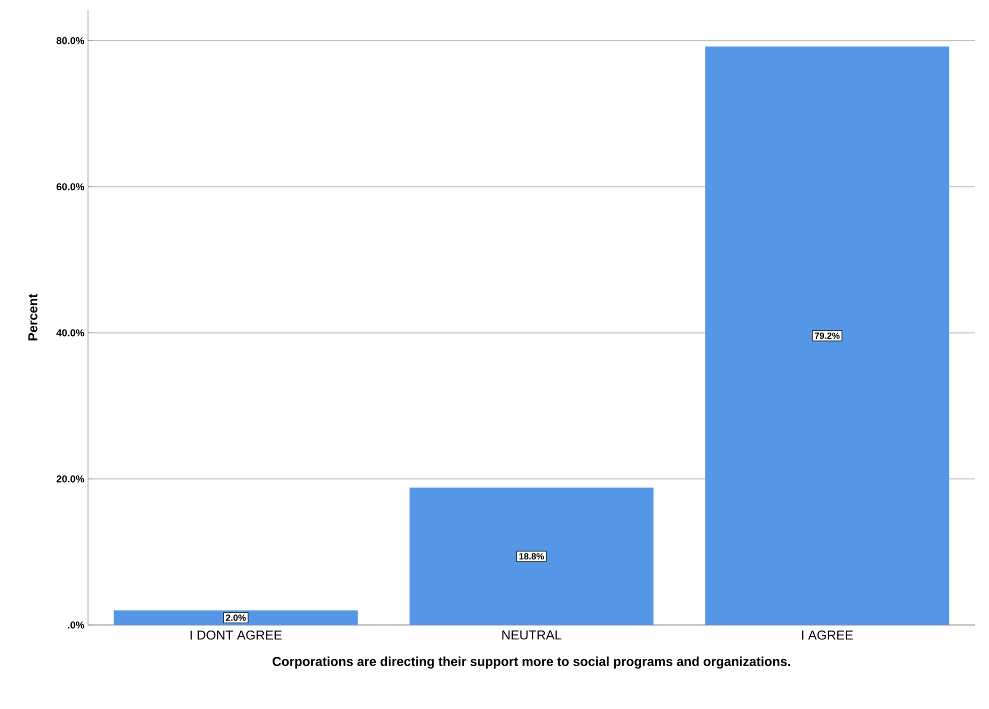 This screenshot has width=989, height=709. What do you see at coordinates (76, 625) in the screenshot?
I see `y-tick-label: .0%` at bounding box center [76, 625].